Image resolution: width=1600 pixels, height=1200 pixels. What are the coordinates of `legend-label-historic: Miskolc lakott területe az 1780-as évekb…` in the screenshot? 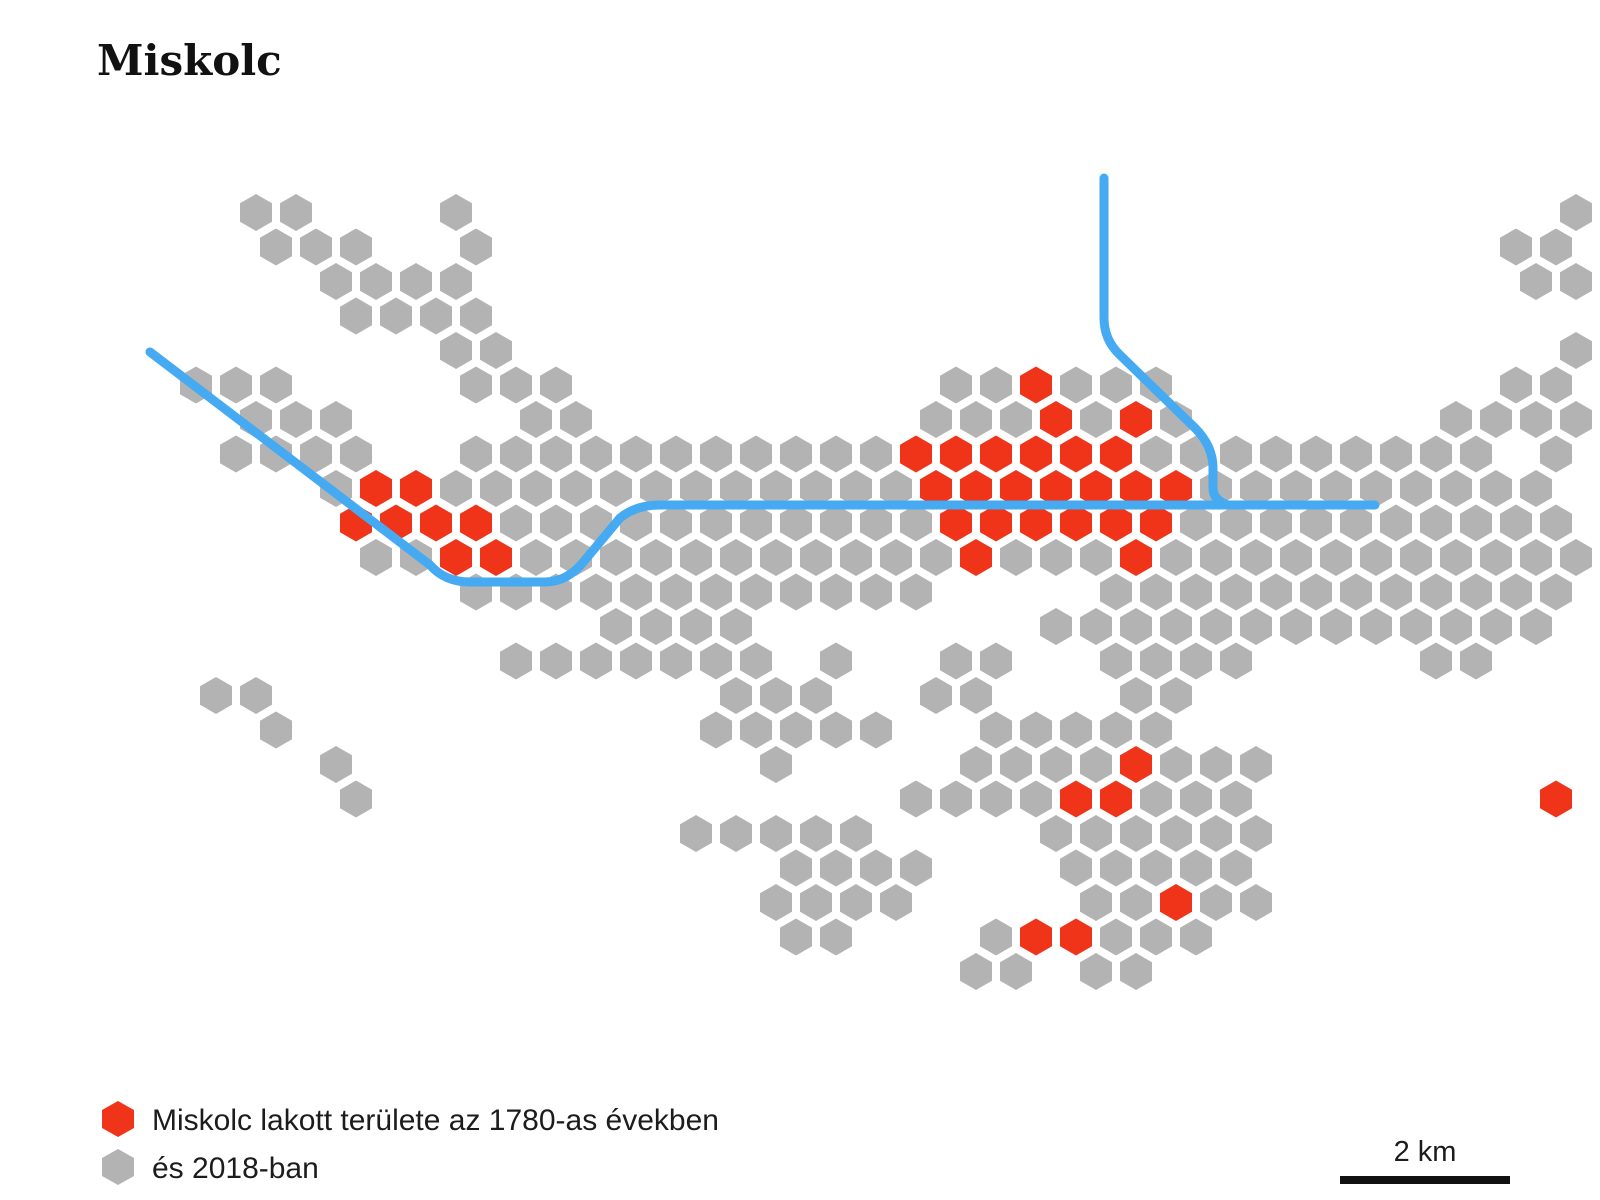 It's located at (435, 1120).